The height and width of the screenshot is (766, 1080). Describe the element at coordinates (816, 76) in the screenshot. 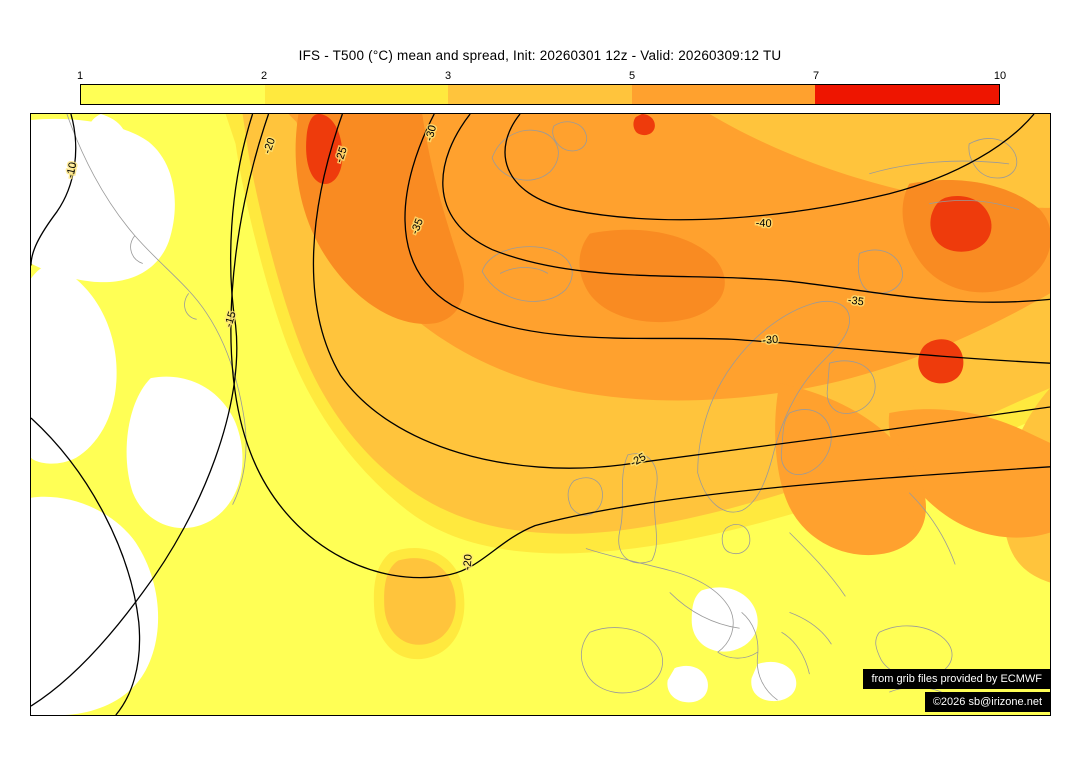

I see `colorbar-tick: 7` at that location.